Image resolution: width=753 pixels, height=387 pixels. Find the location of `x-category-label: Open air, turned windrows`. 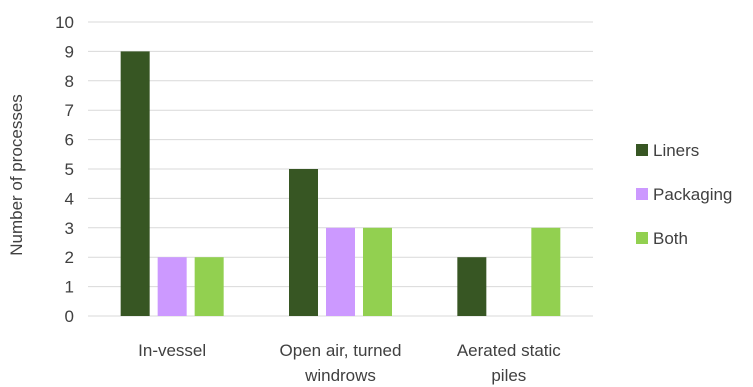

x-category-label: Open air, turned windrows is located at coordinates (341, 363).